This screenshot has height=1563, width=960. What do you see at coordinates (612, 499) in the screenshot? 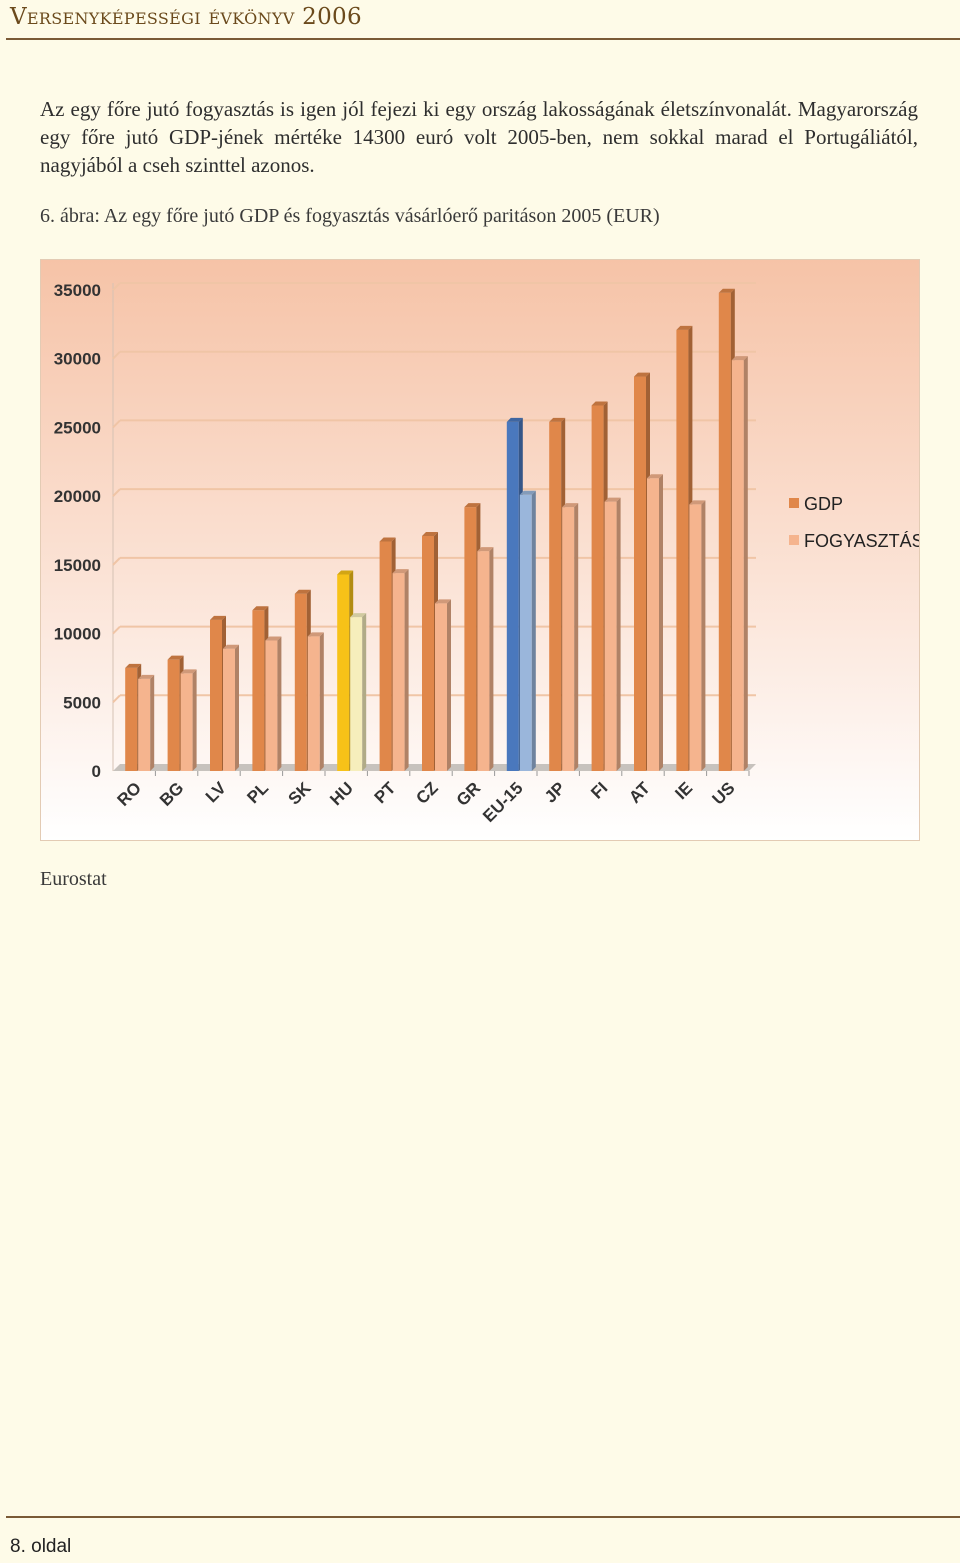
I see `bar-fogyasztas-fi-top` at bounding box center [612, 499].